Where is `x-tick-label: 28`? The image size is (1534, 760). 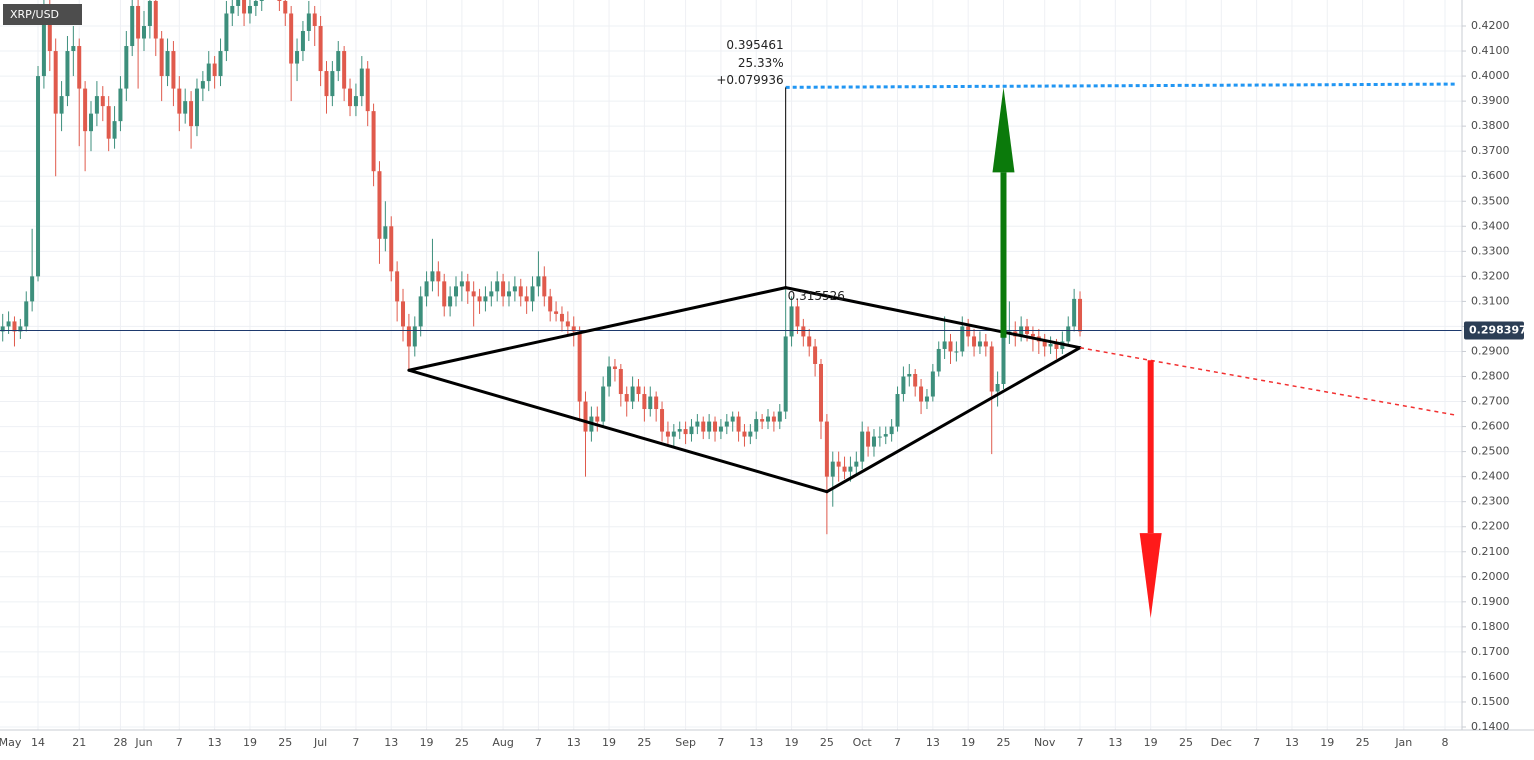
x-tick-label: 28 is located at coordinates (120, 742).